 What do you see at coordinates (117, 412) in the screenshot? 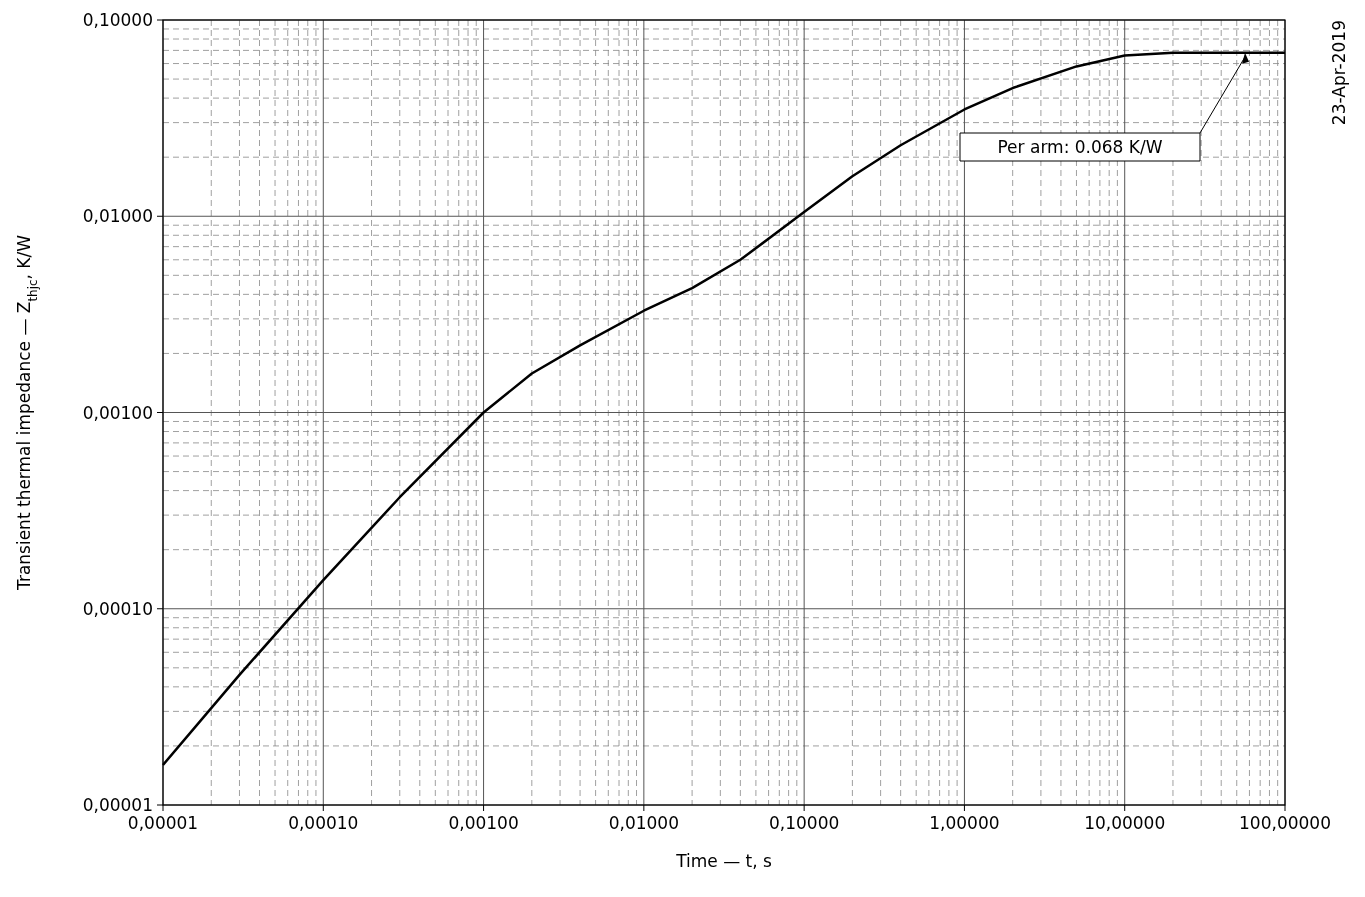
I see `y-tick-label: 0,00100` at bounding box center [117, 412].